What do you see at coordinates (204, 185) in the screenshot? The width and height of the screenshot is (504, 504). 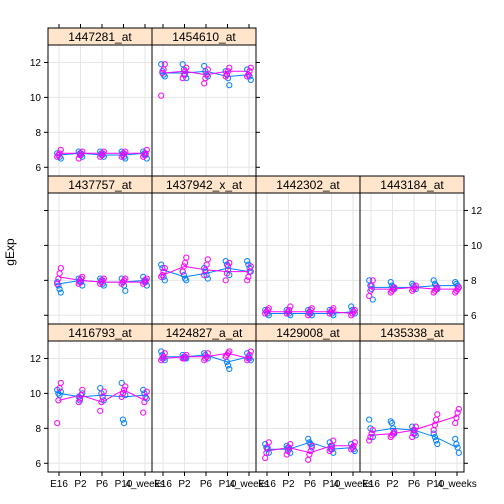 I see `panel-strip-label: 1437942_x_at` at bounding box center [204, 185].